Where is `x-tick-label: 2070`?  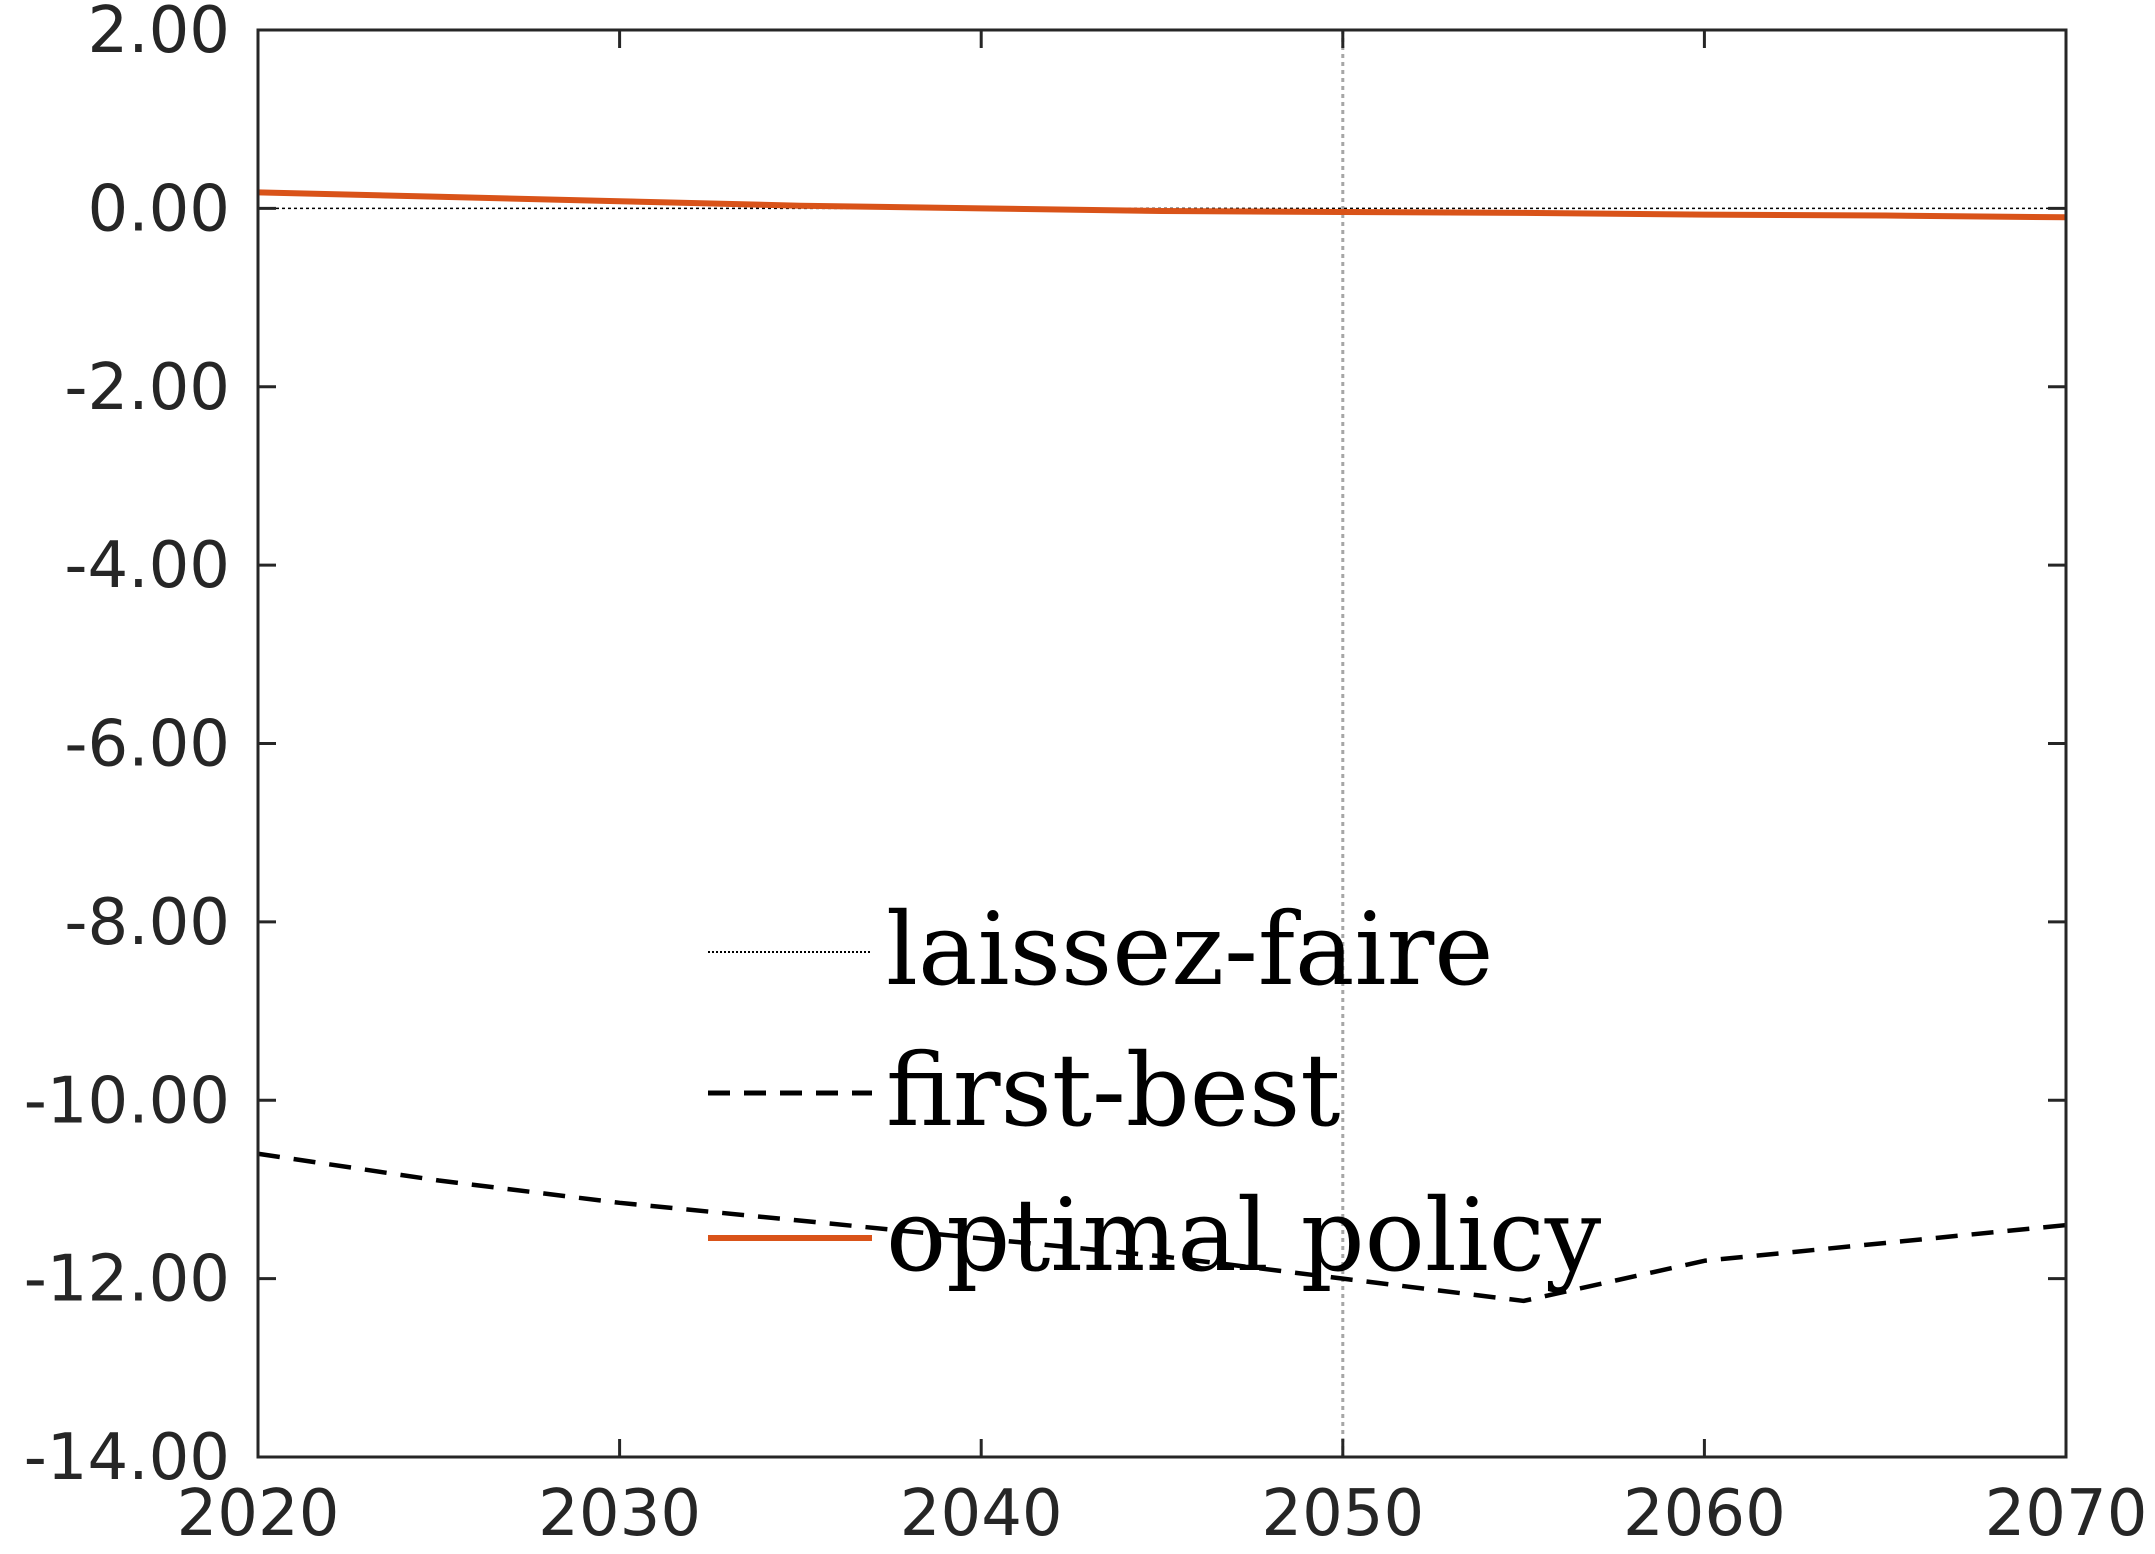 x-tick-label: 2070 is located at coordinates (2066, 1514).